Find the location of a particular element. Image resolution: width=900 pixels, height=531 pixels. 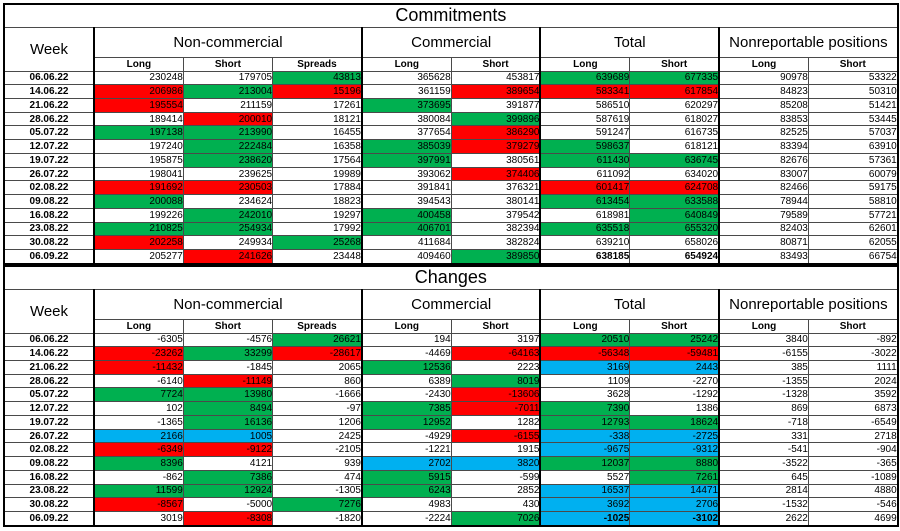

week-cell: 28.06.22 is located at coordinates (49, 381).